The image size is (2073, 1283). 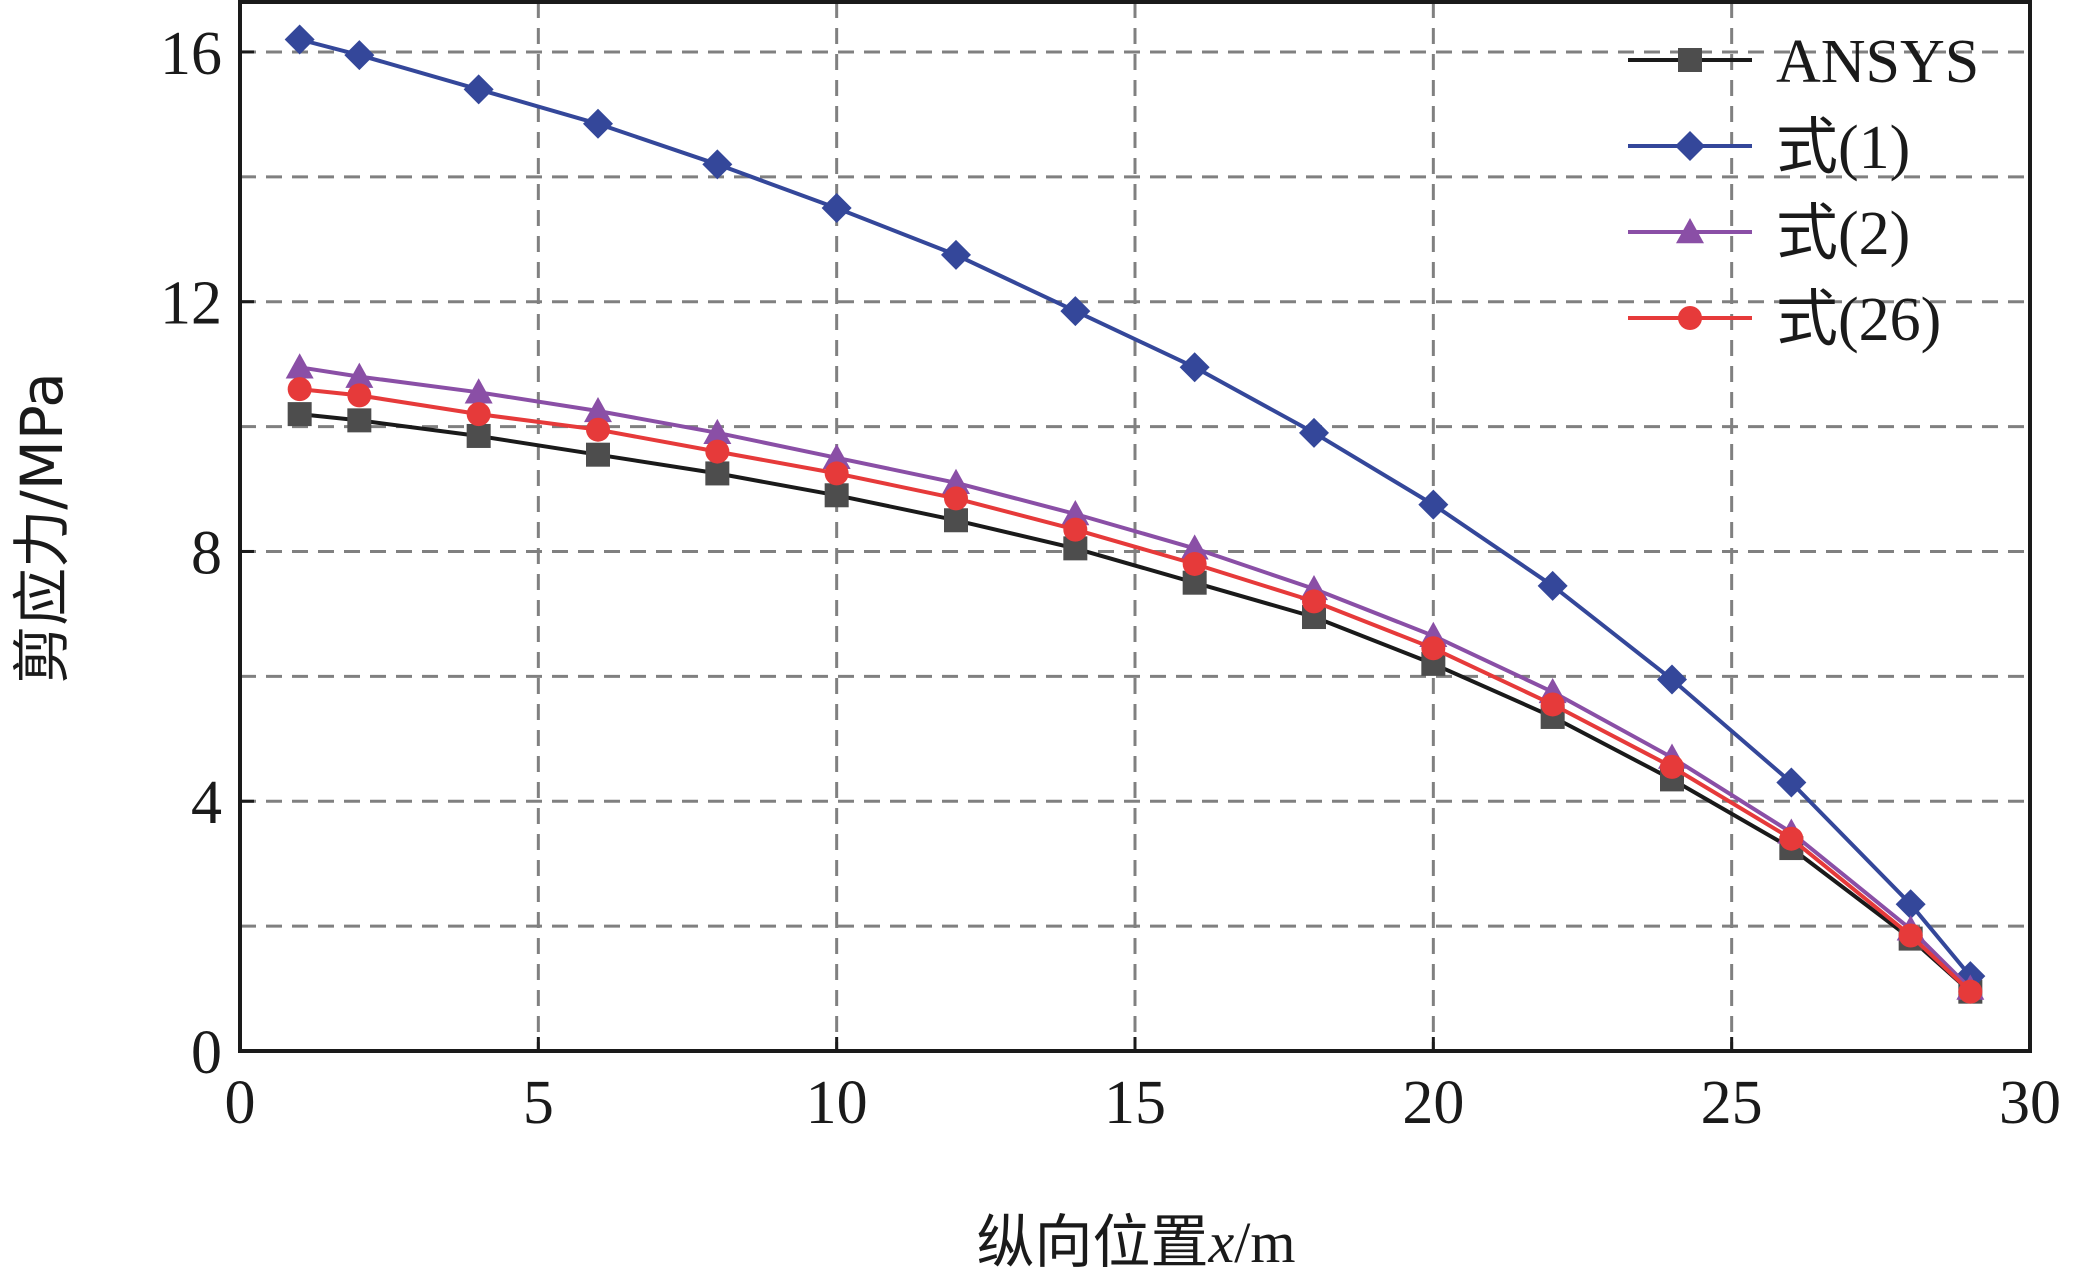 What do you see at coordinates (837, 1103) in the screenshot?
I see `x-tick-label: 10` at bounding box center [837, 1103].